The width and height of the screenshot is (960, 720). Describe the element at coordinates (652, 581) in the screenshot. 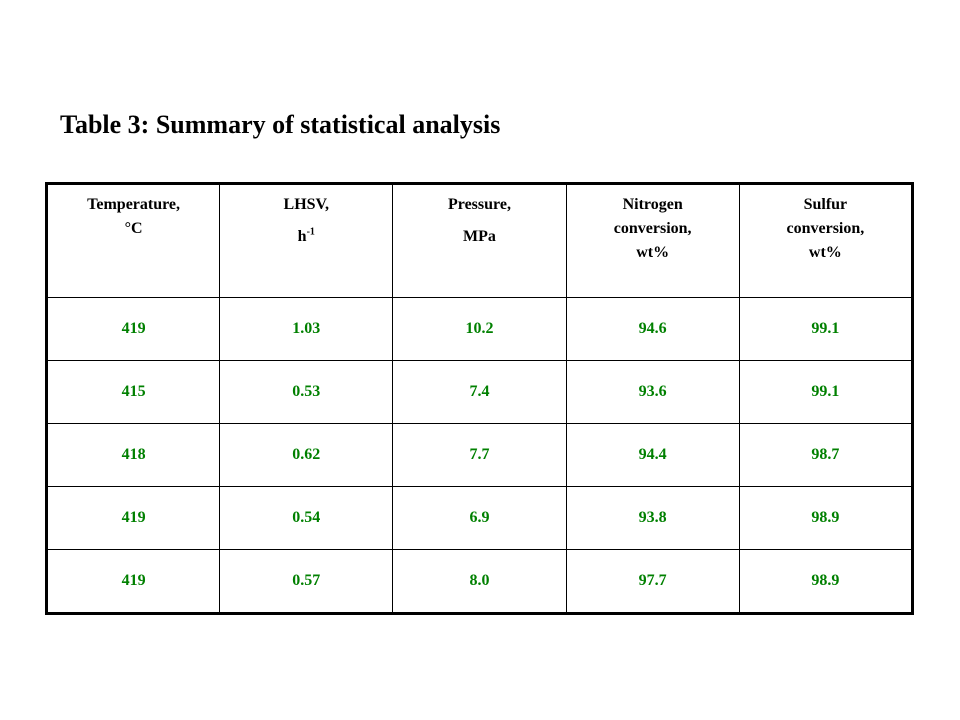

I see `cell-nitrogen-conversion: 97.7` at that location.